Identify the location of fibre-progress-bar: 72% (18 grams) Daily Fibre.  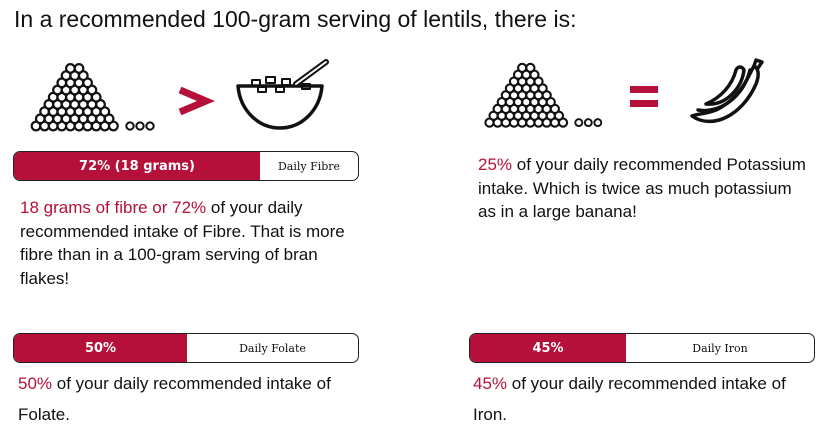
(186, 166).